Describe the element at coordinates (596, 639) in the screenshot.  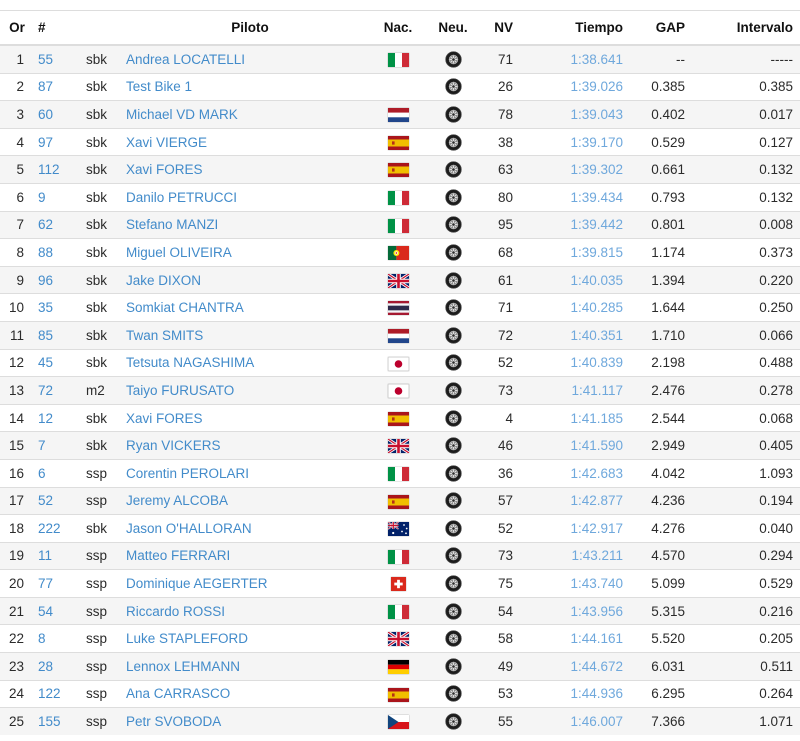
I see `lap-time-link: 1:44.161` at that location.